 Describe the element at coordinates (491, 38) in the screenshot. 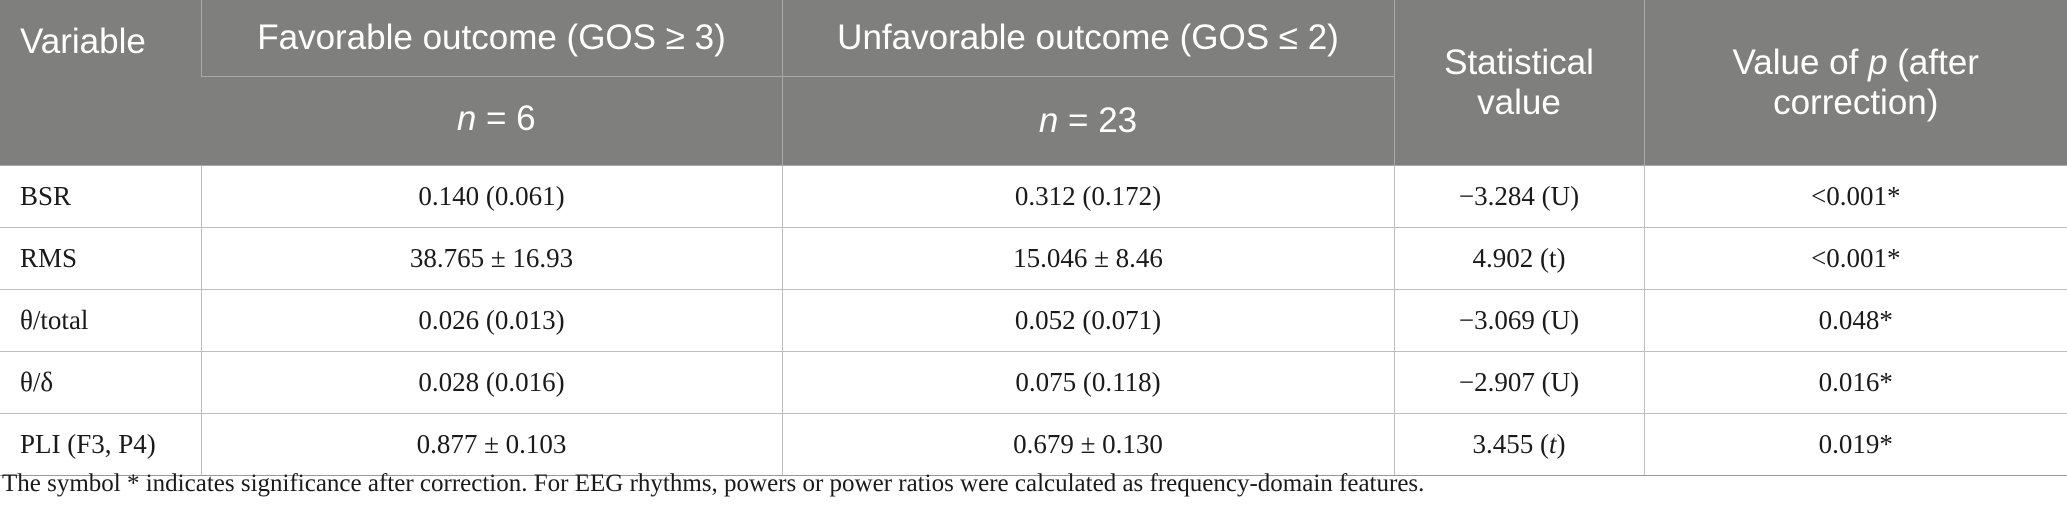

I see `header-favorable: Favorable outcome (GOS ≥ 3)` at that location.